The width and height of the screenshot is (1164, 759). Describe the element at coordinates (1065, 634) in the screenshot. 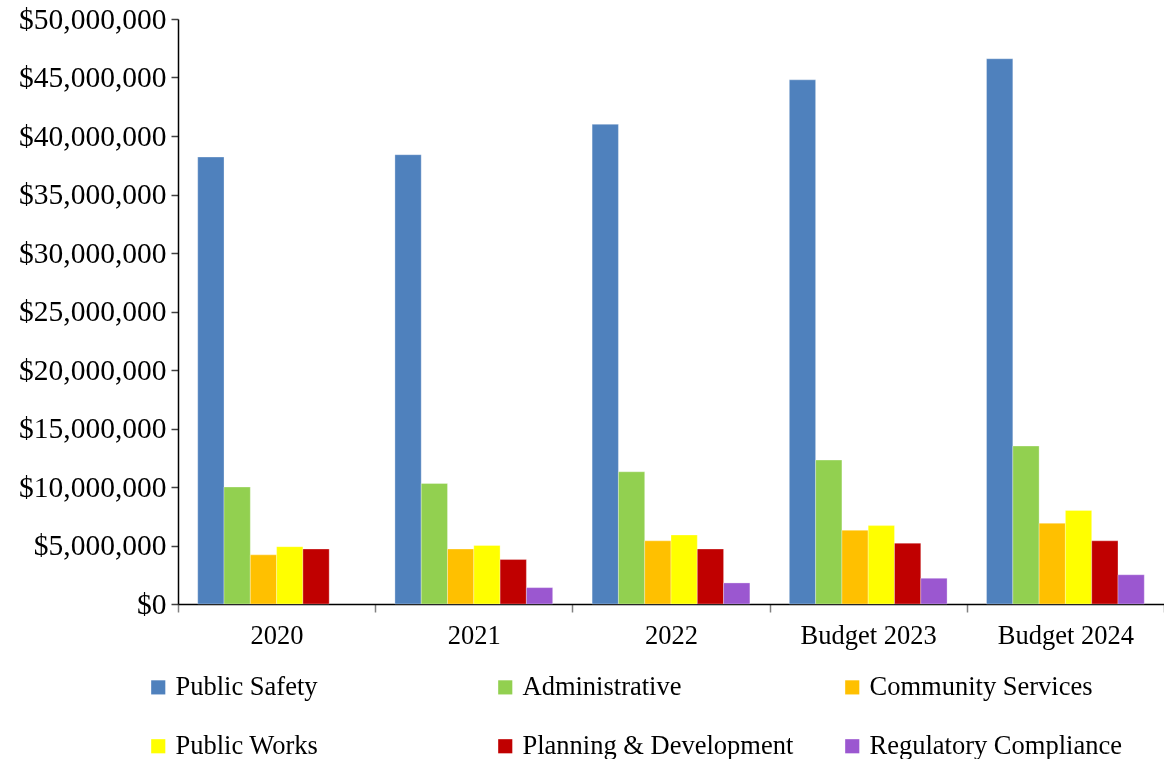

I see `x-tick-label: Budget 2024` at that location.